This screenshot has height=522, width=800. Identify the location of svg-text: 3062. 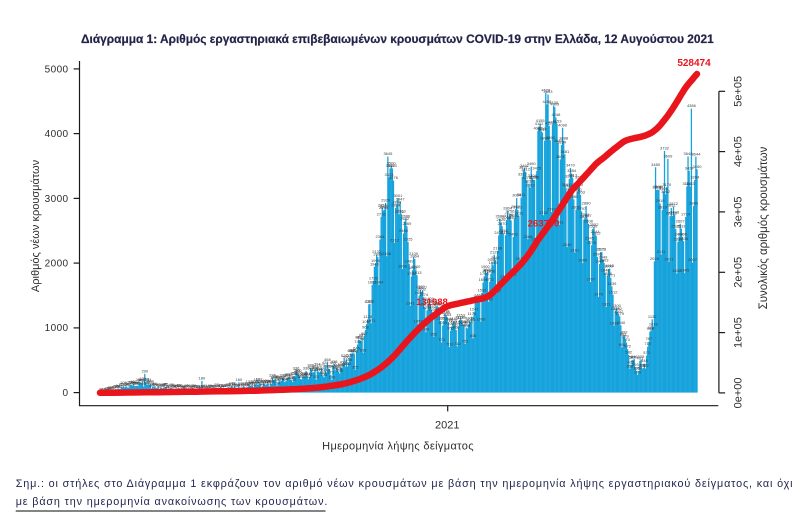
(666, 191).